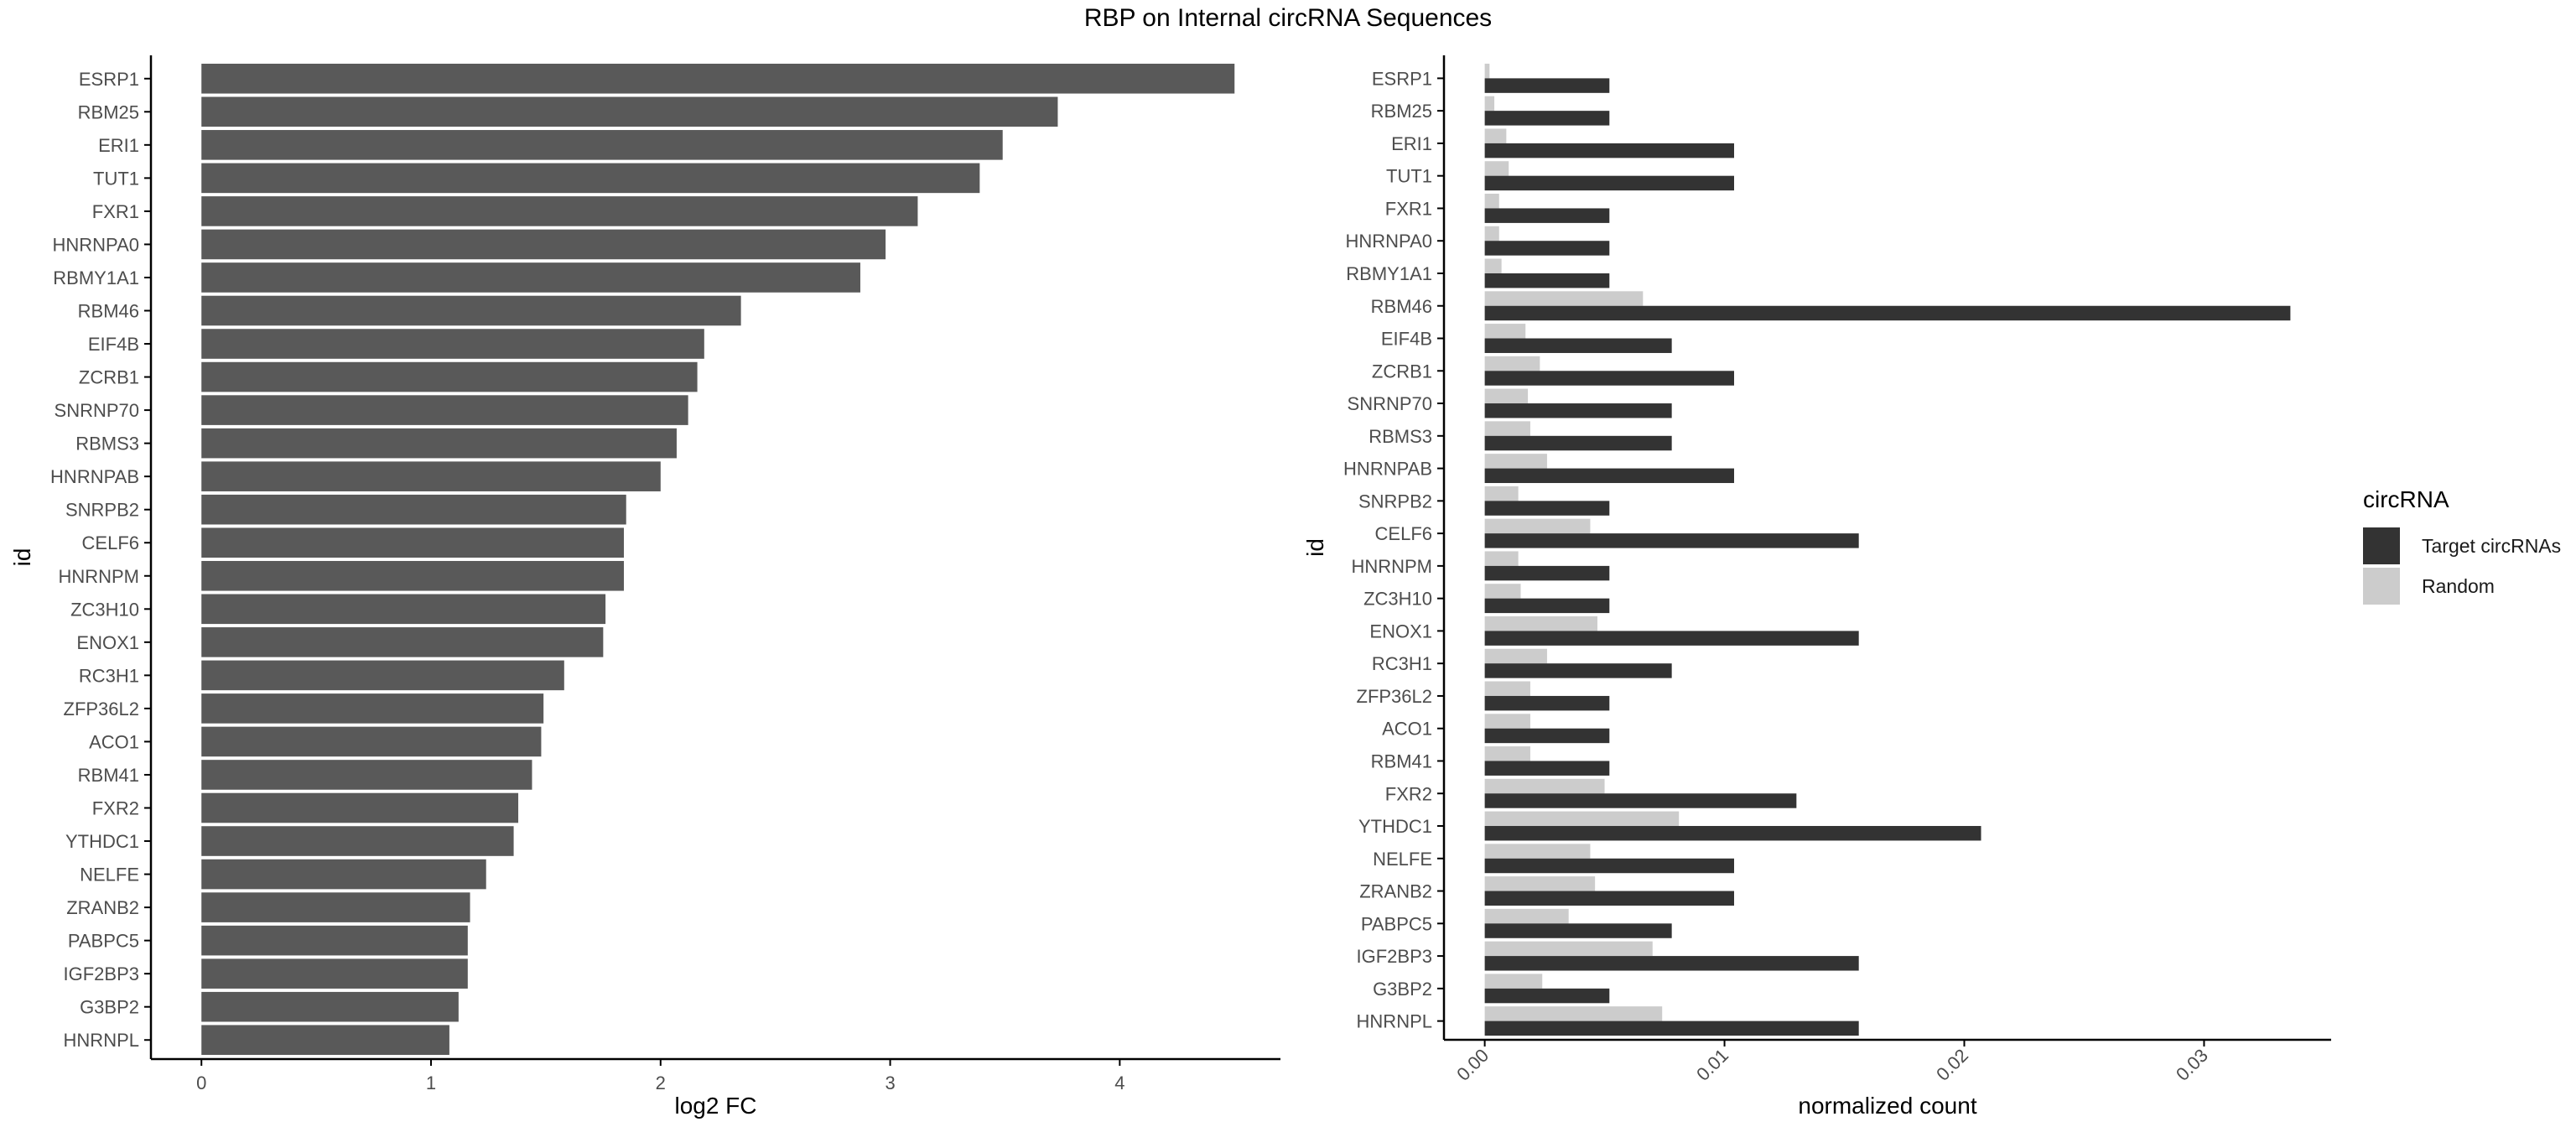 This screenshot has height=1127, width=2576. Describe the element at coordinates (1502, 591) in the screenshot. I see `bar-random-zc3h10` at that location.